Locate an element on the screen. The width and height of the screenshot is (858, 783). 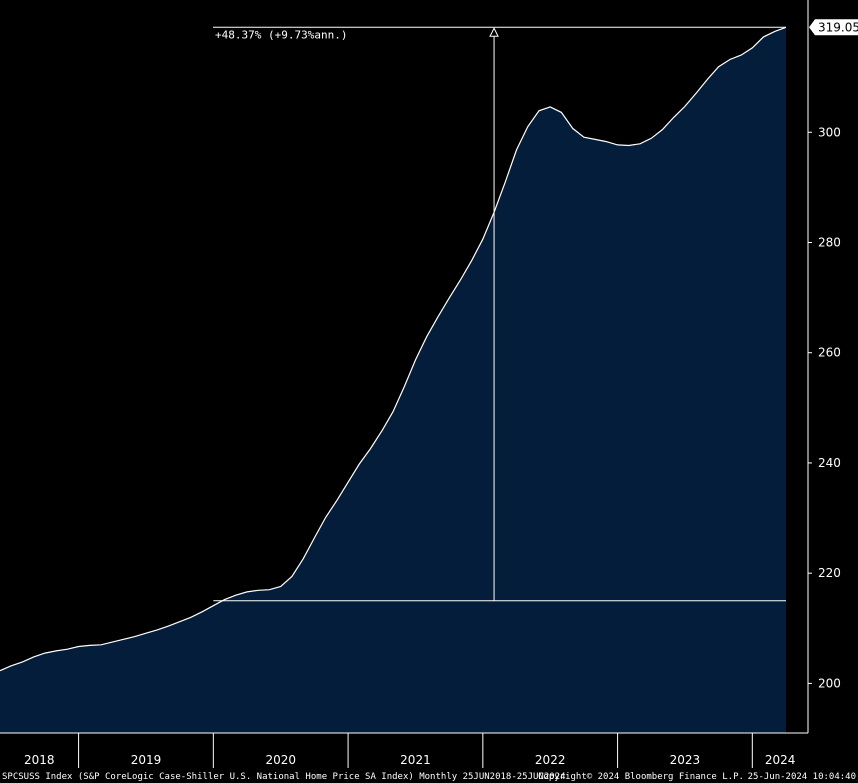
annotation-text: +48.37% (+9.73%ann.) is located at coordinates (281, 34).